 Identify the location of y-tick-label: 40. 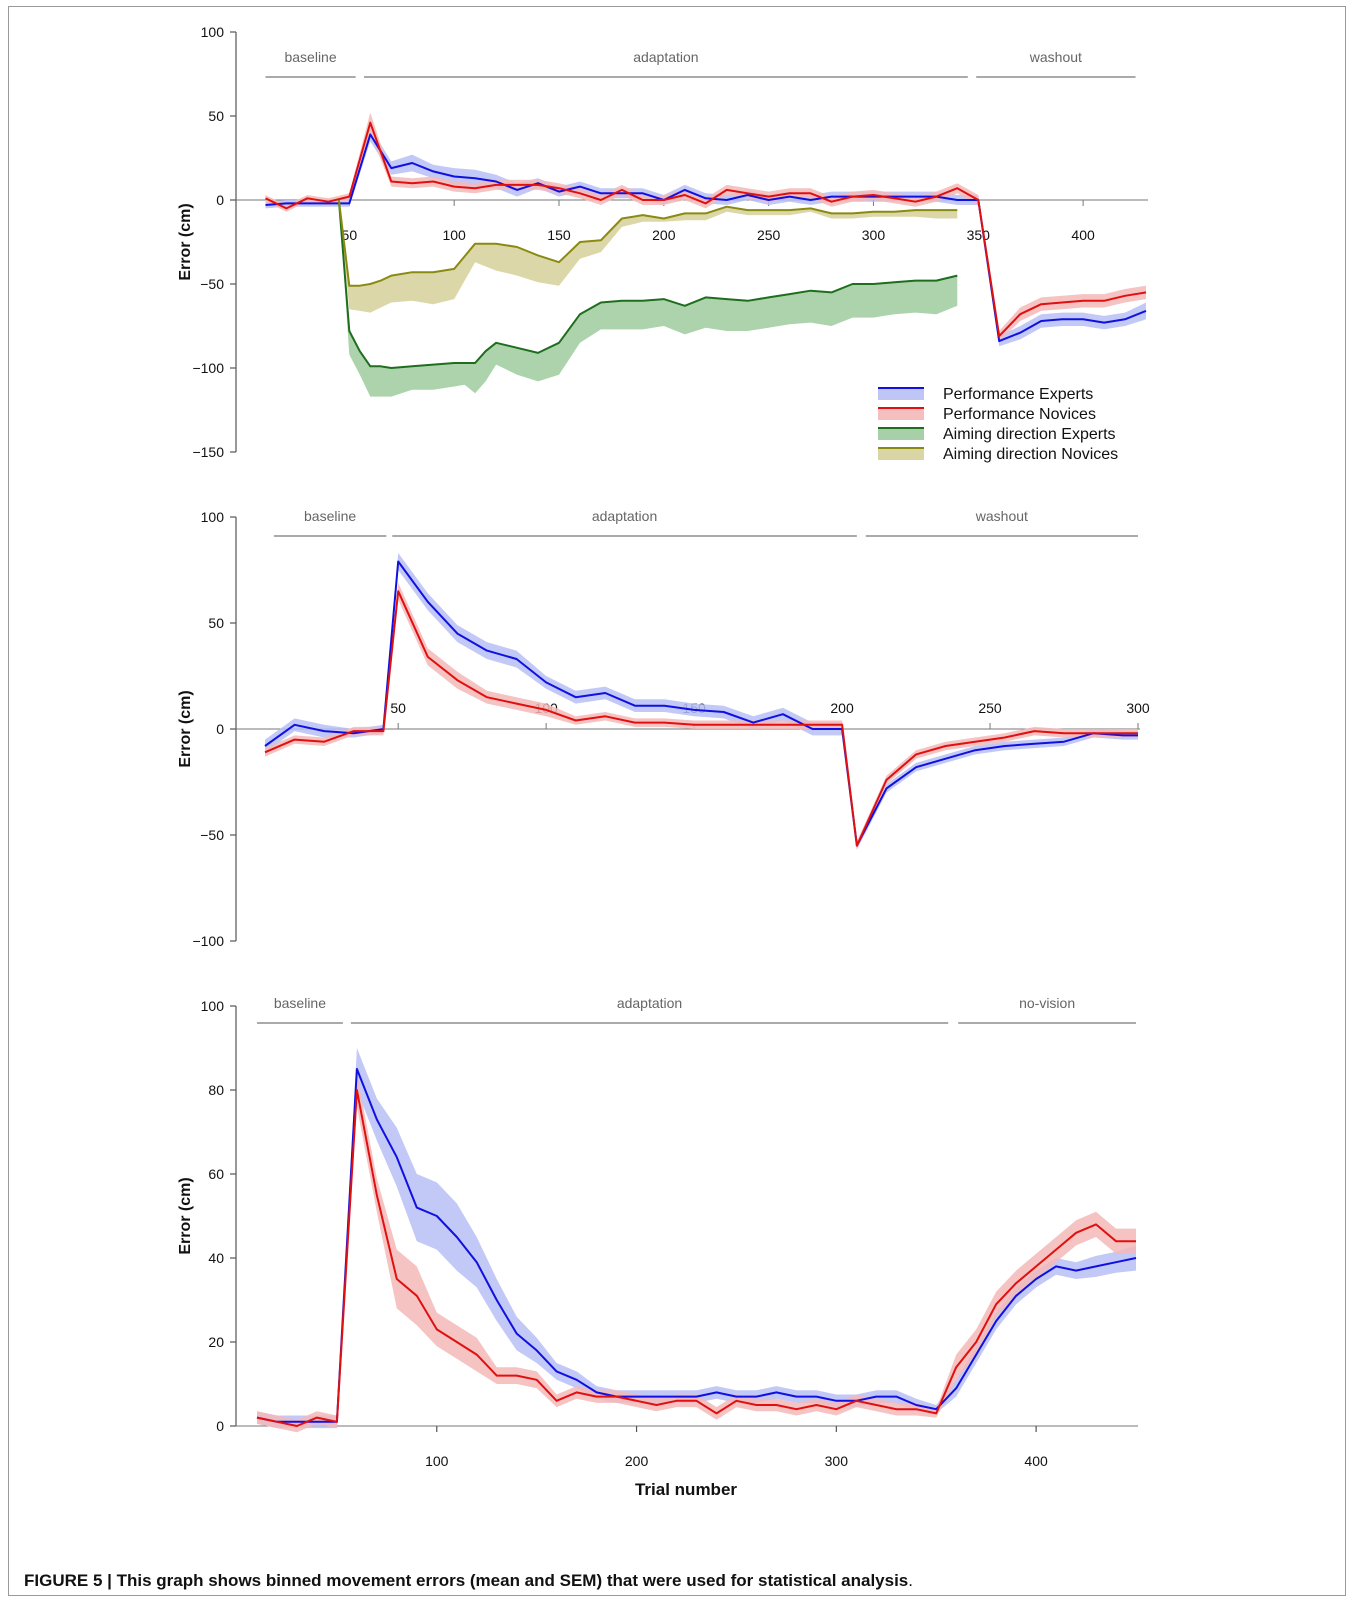
(216, 1258).